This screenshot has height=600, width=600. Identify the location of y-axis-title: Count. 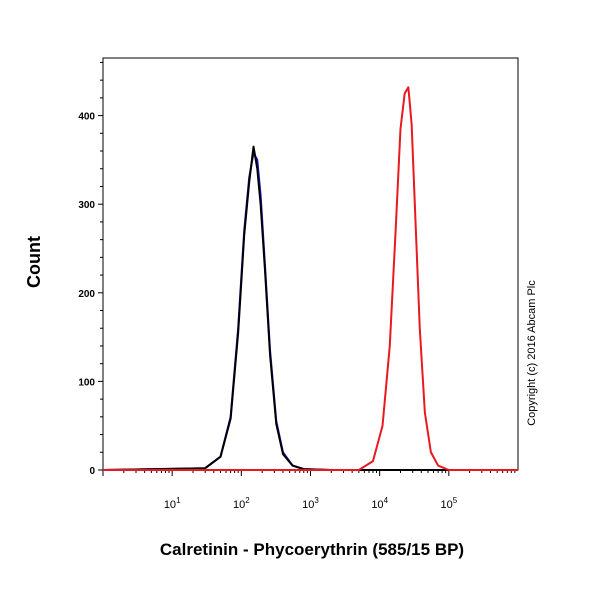
(34, 262).